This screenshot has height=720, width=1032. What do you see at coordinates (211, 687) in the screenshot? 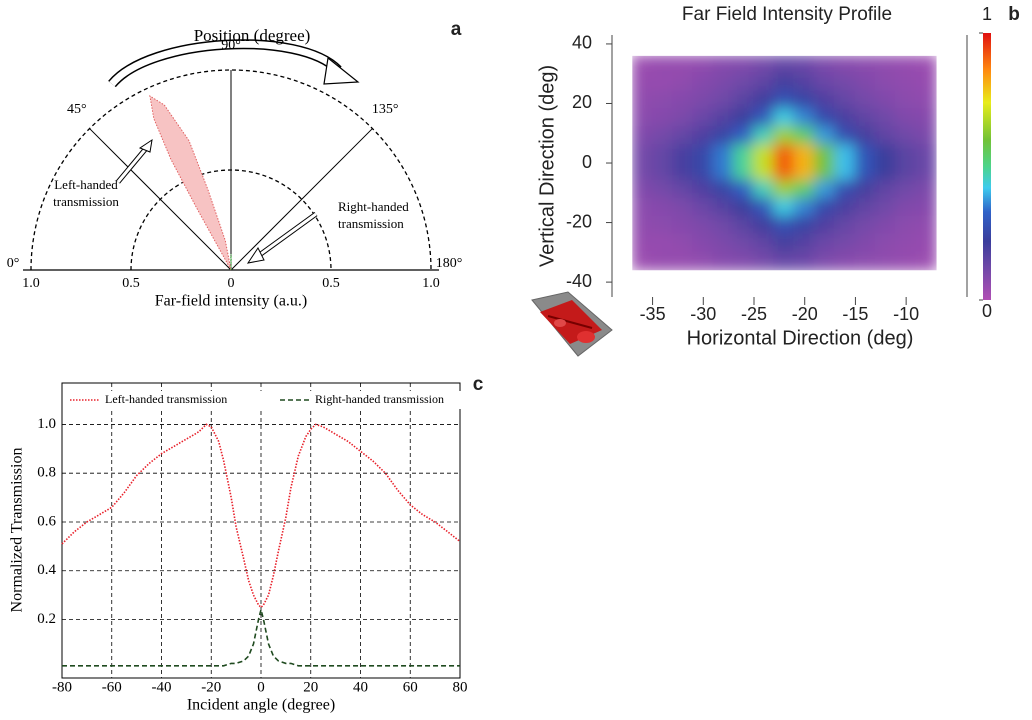
I see `x-tick-label: -20` at bounding box center [211, 687].